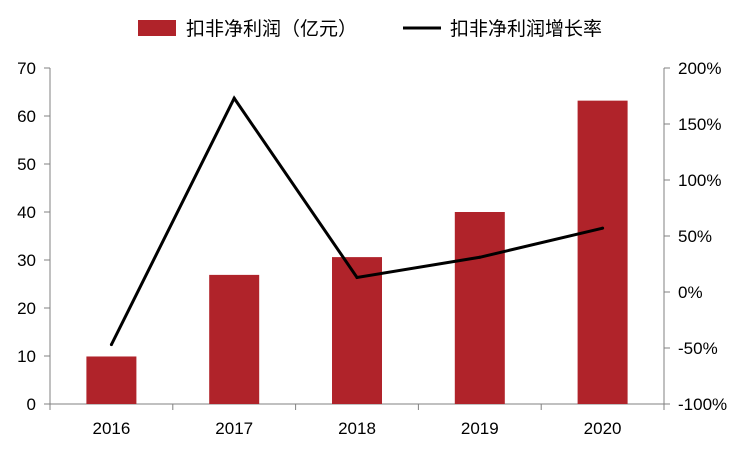 Image resolution: width=750 pixels, height=450 pixels. What do you see at coordinates (33, 236) in the screenshot?
I see `left-axis-ticks: 0 10 20 30 40 50 60 70` at bounding box center [33, 236].